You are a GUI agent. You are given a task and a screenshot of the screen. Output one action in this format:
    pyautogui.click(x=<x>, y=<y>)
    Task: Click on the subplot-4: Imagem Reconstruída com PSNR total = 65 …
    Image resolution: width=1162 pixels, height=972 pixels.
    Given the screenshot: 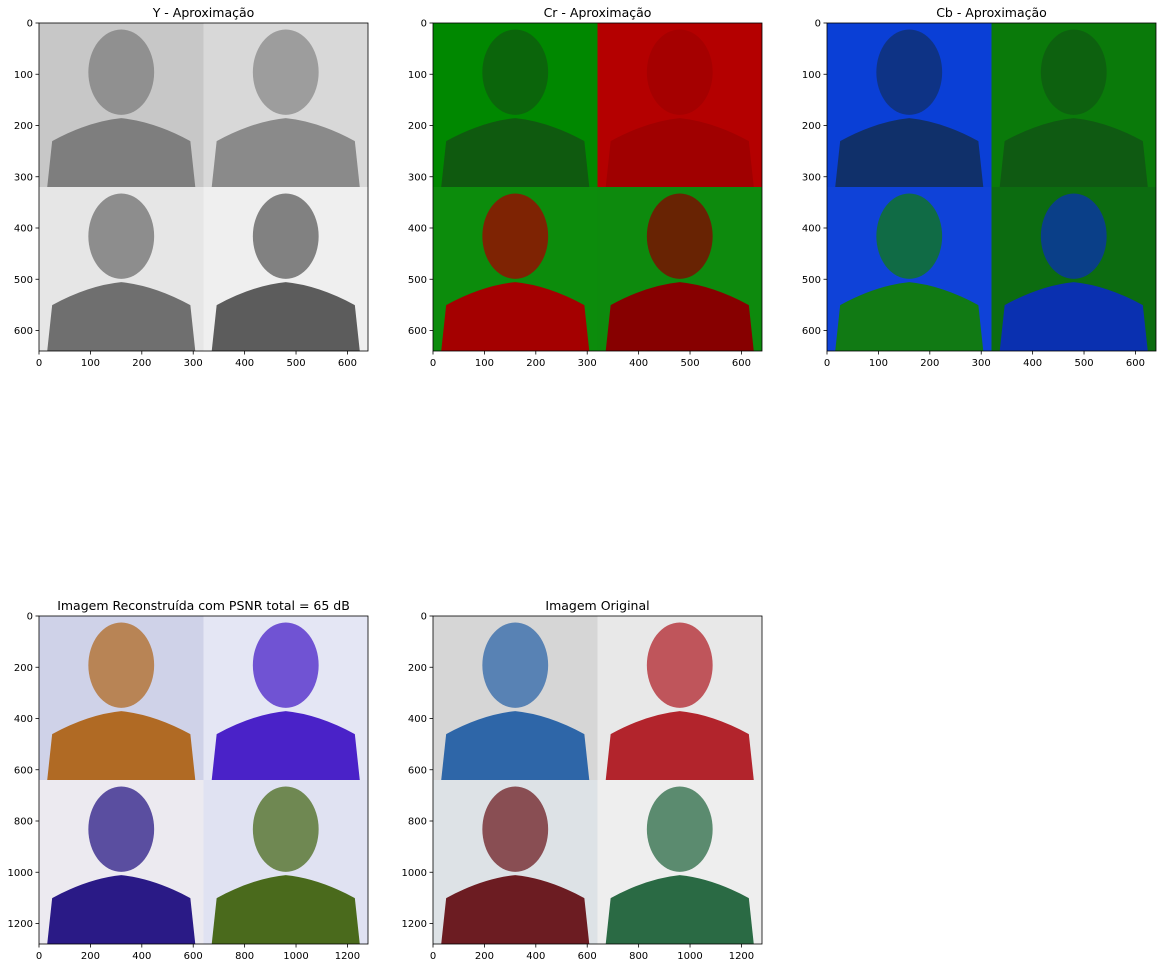 What is the action you would take?
    pyautogui.click(x=188, y=780)
    